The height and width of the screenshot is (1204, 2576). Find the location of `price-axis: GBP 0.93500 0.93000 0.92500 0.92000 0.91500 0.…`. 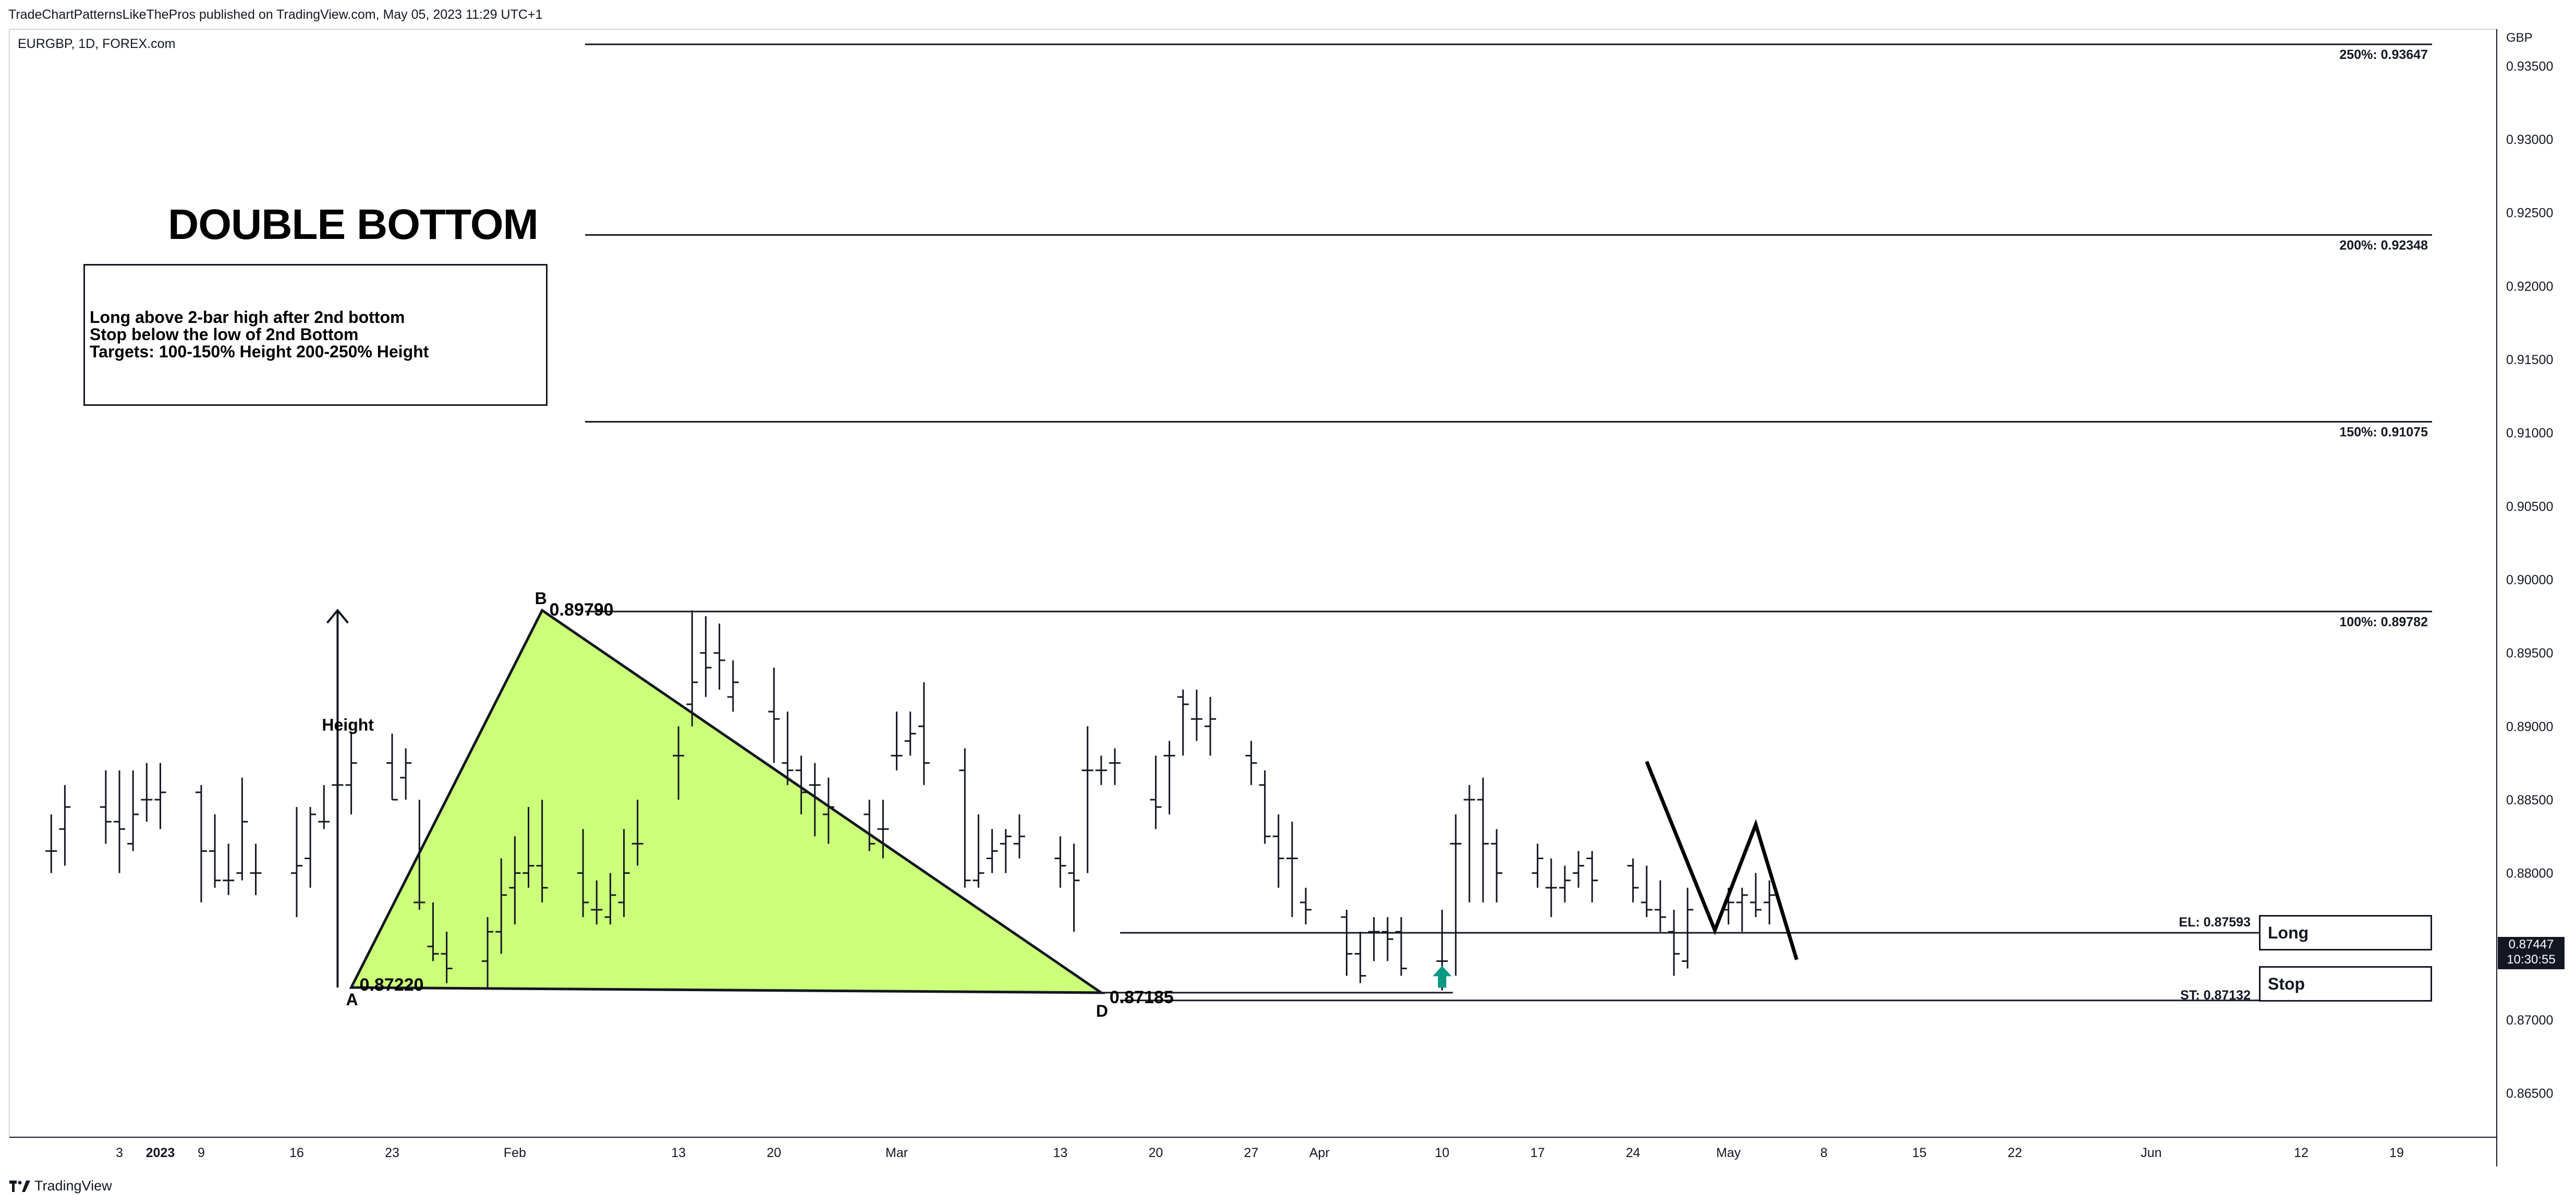

price-axis: GBP 0.93500 0.93000 0.92500 0.92000 0.91500 0.… is located at coordinates (2529, 566).